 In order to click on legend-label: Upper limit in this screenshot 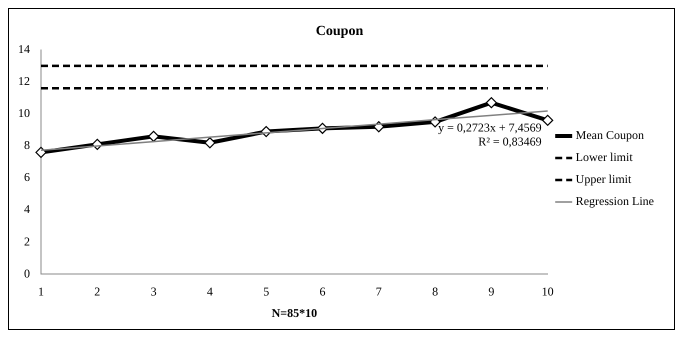, I will do `click(604, 179)`.